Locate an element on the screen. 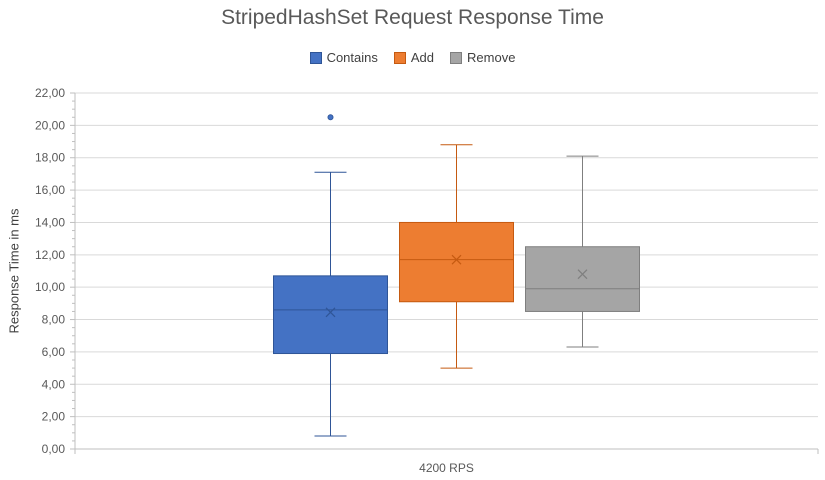 The image size is (825, 480). y-tick-label: 2,00 is located at coordinates (54, 417).